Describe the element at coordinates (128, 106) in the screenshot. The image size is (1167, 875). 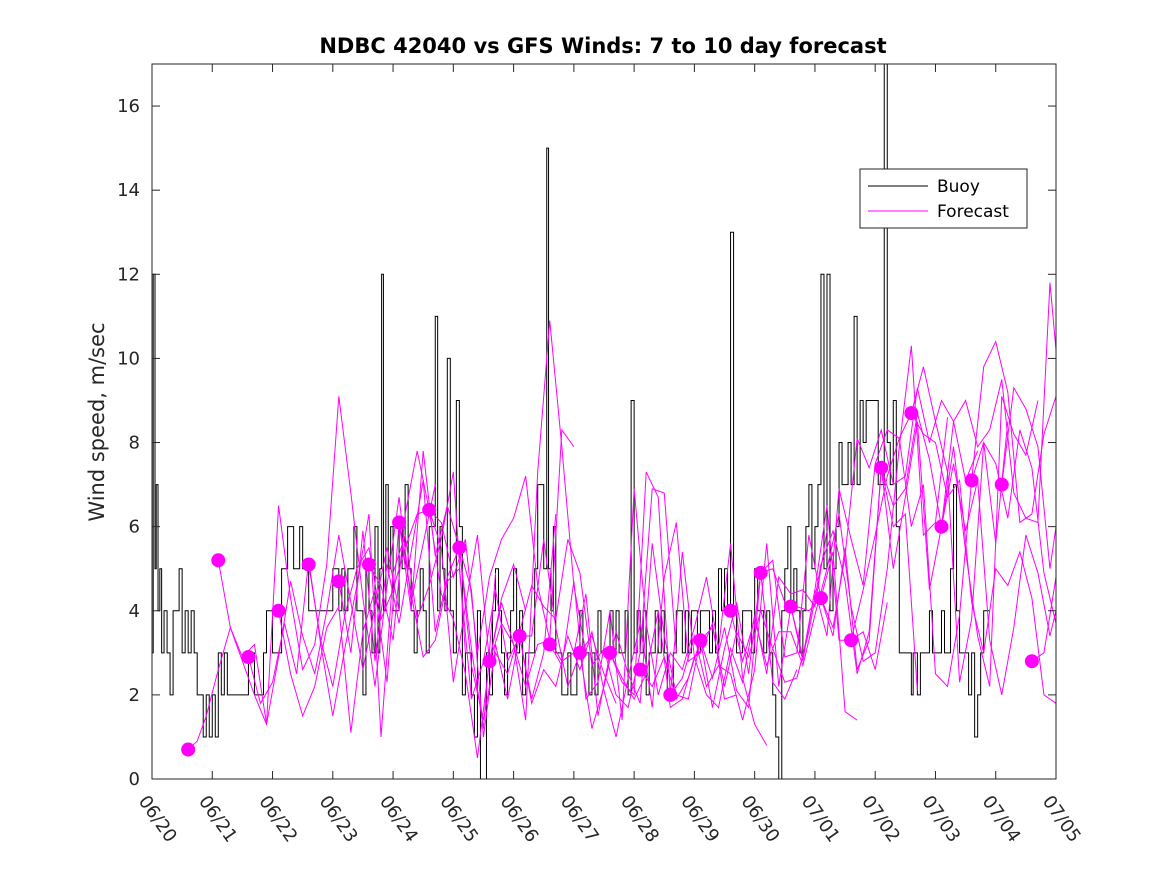
I see `y-tick-label: 16` at that location.